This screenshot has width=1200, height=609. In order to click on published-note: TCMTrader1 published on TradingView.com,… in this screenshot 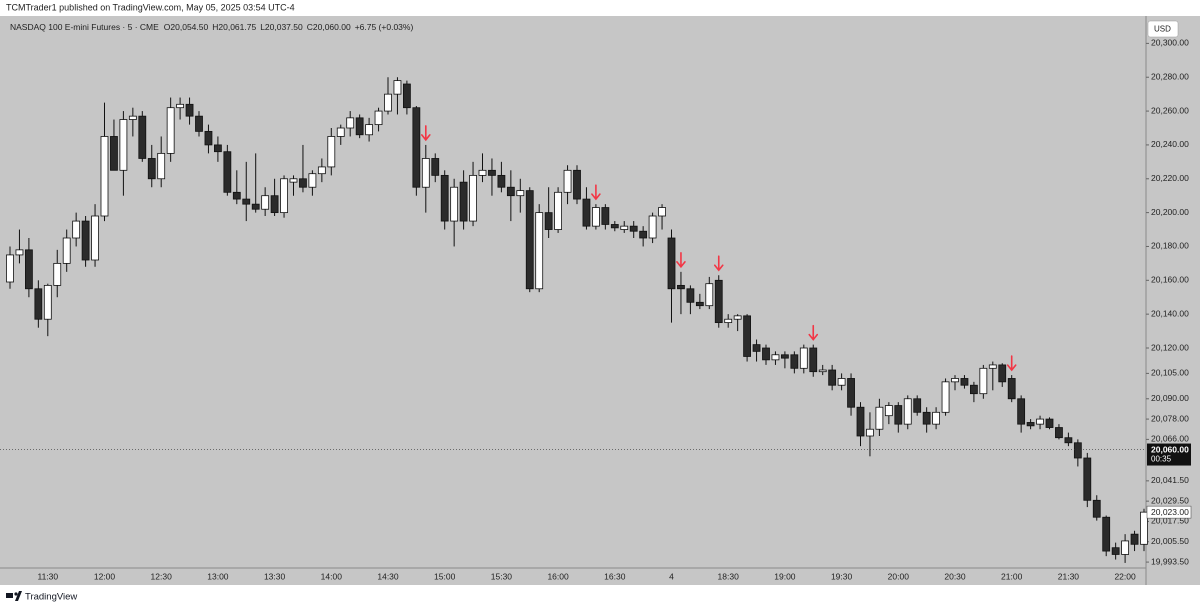, I will do `click(150, 7)`.